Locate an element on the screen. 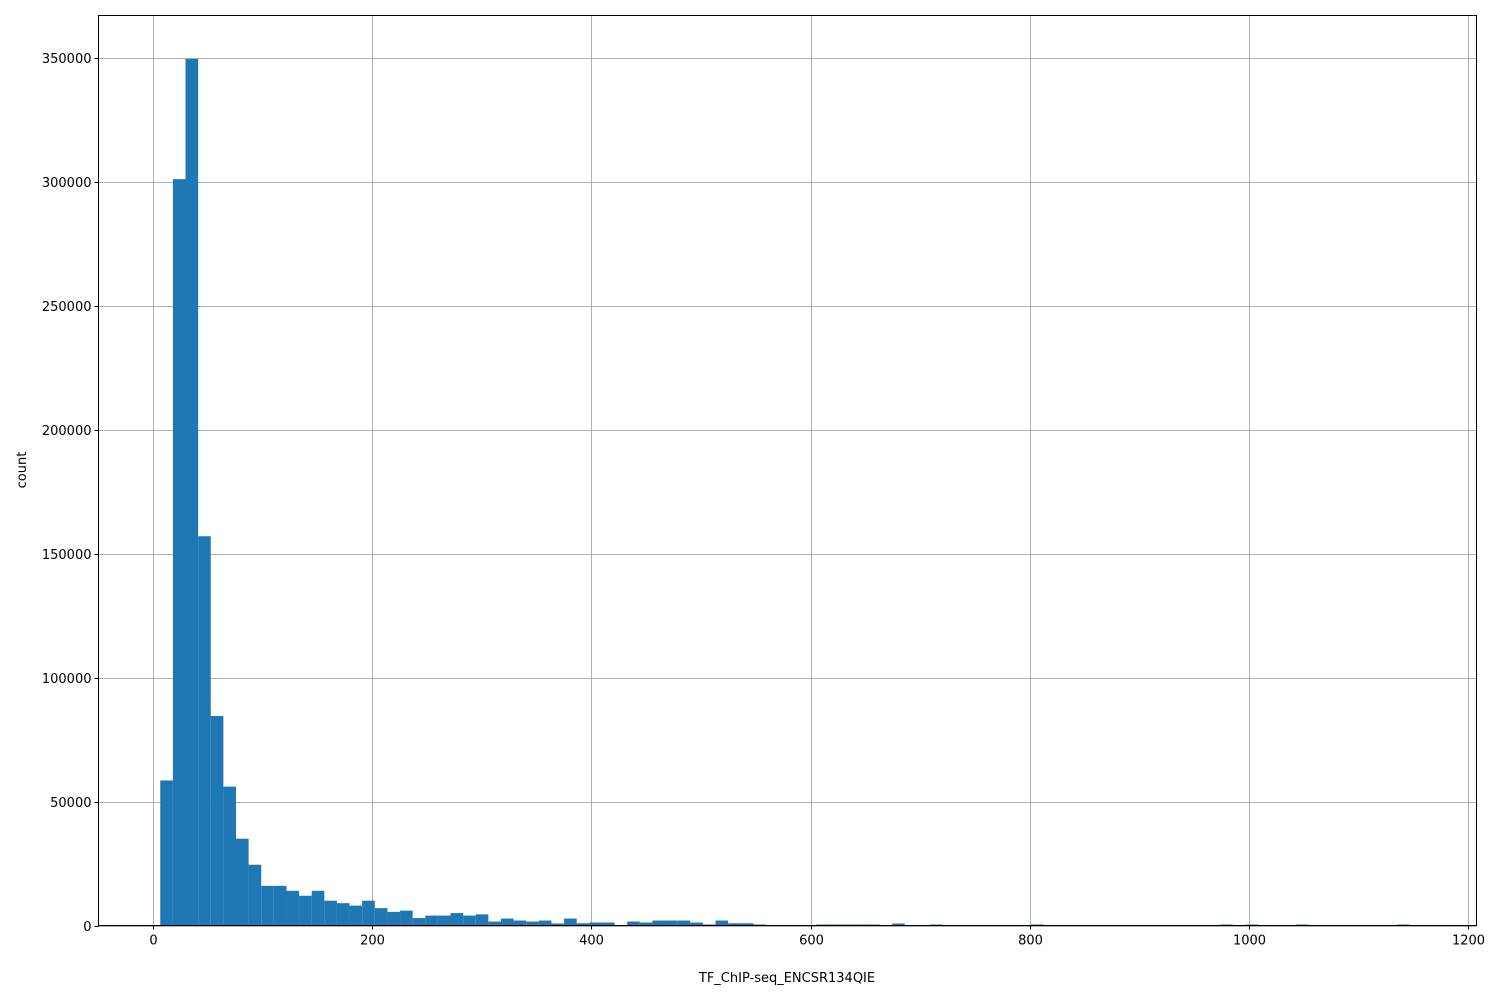  x-tick-label: 400 is located at coordinates (591, 941).